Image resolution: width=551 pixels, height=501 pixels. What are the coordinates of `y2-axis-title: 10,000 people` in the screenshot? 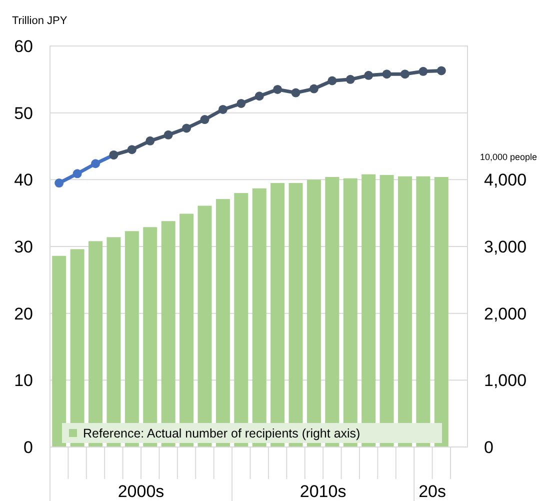 It's located at (509, 157).